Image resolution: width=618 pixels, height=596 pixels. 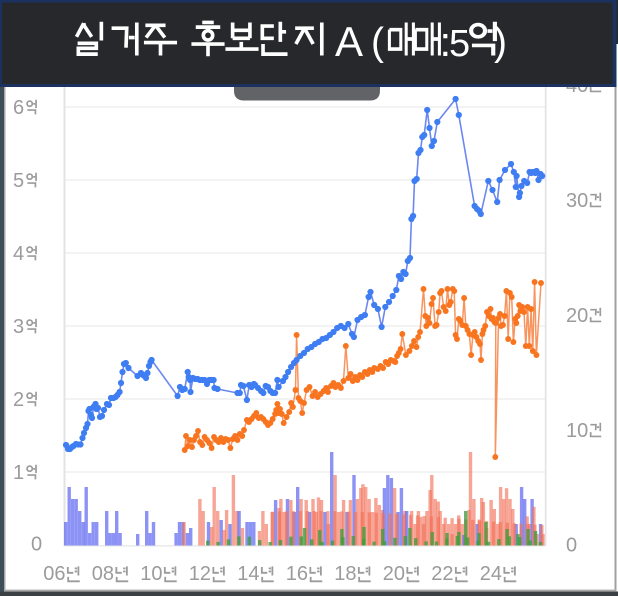 I want to click on svg-text: 1, so click(x=18, y=473).